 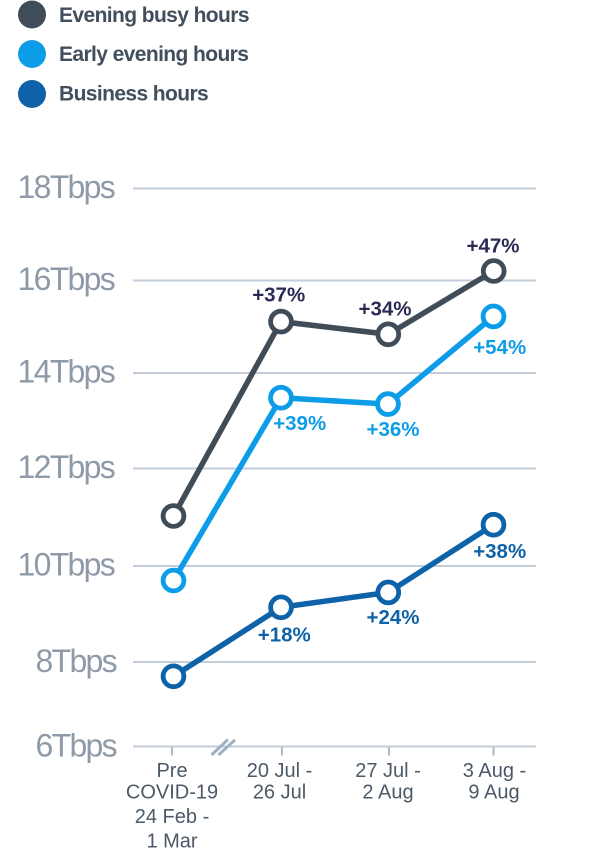 I want to click on svg-text: 1 Mar, so click(x=171, y=840).